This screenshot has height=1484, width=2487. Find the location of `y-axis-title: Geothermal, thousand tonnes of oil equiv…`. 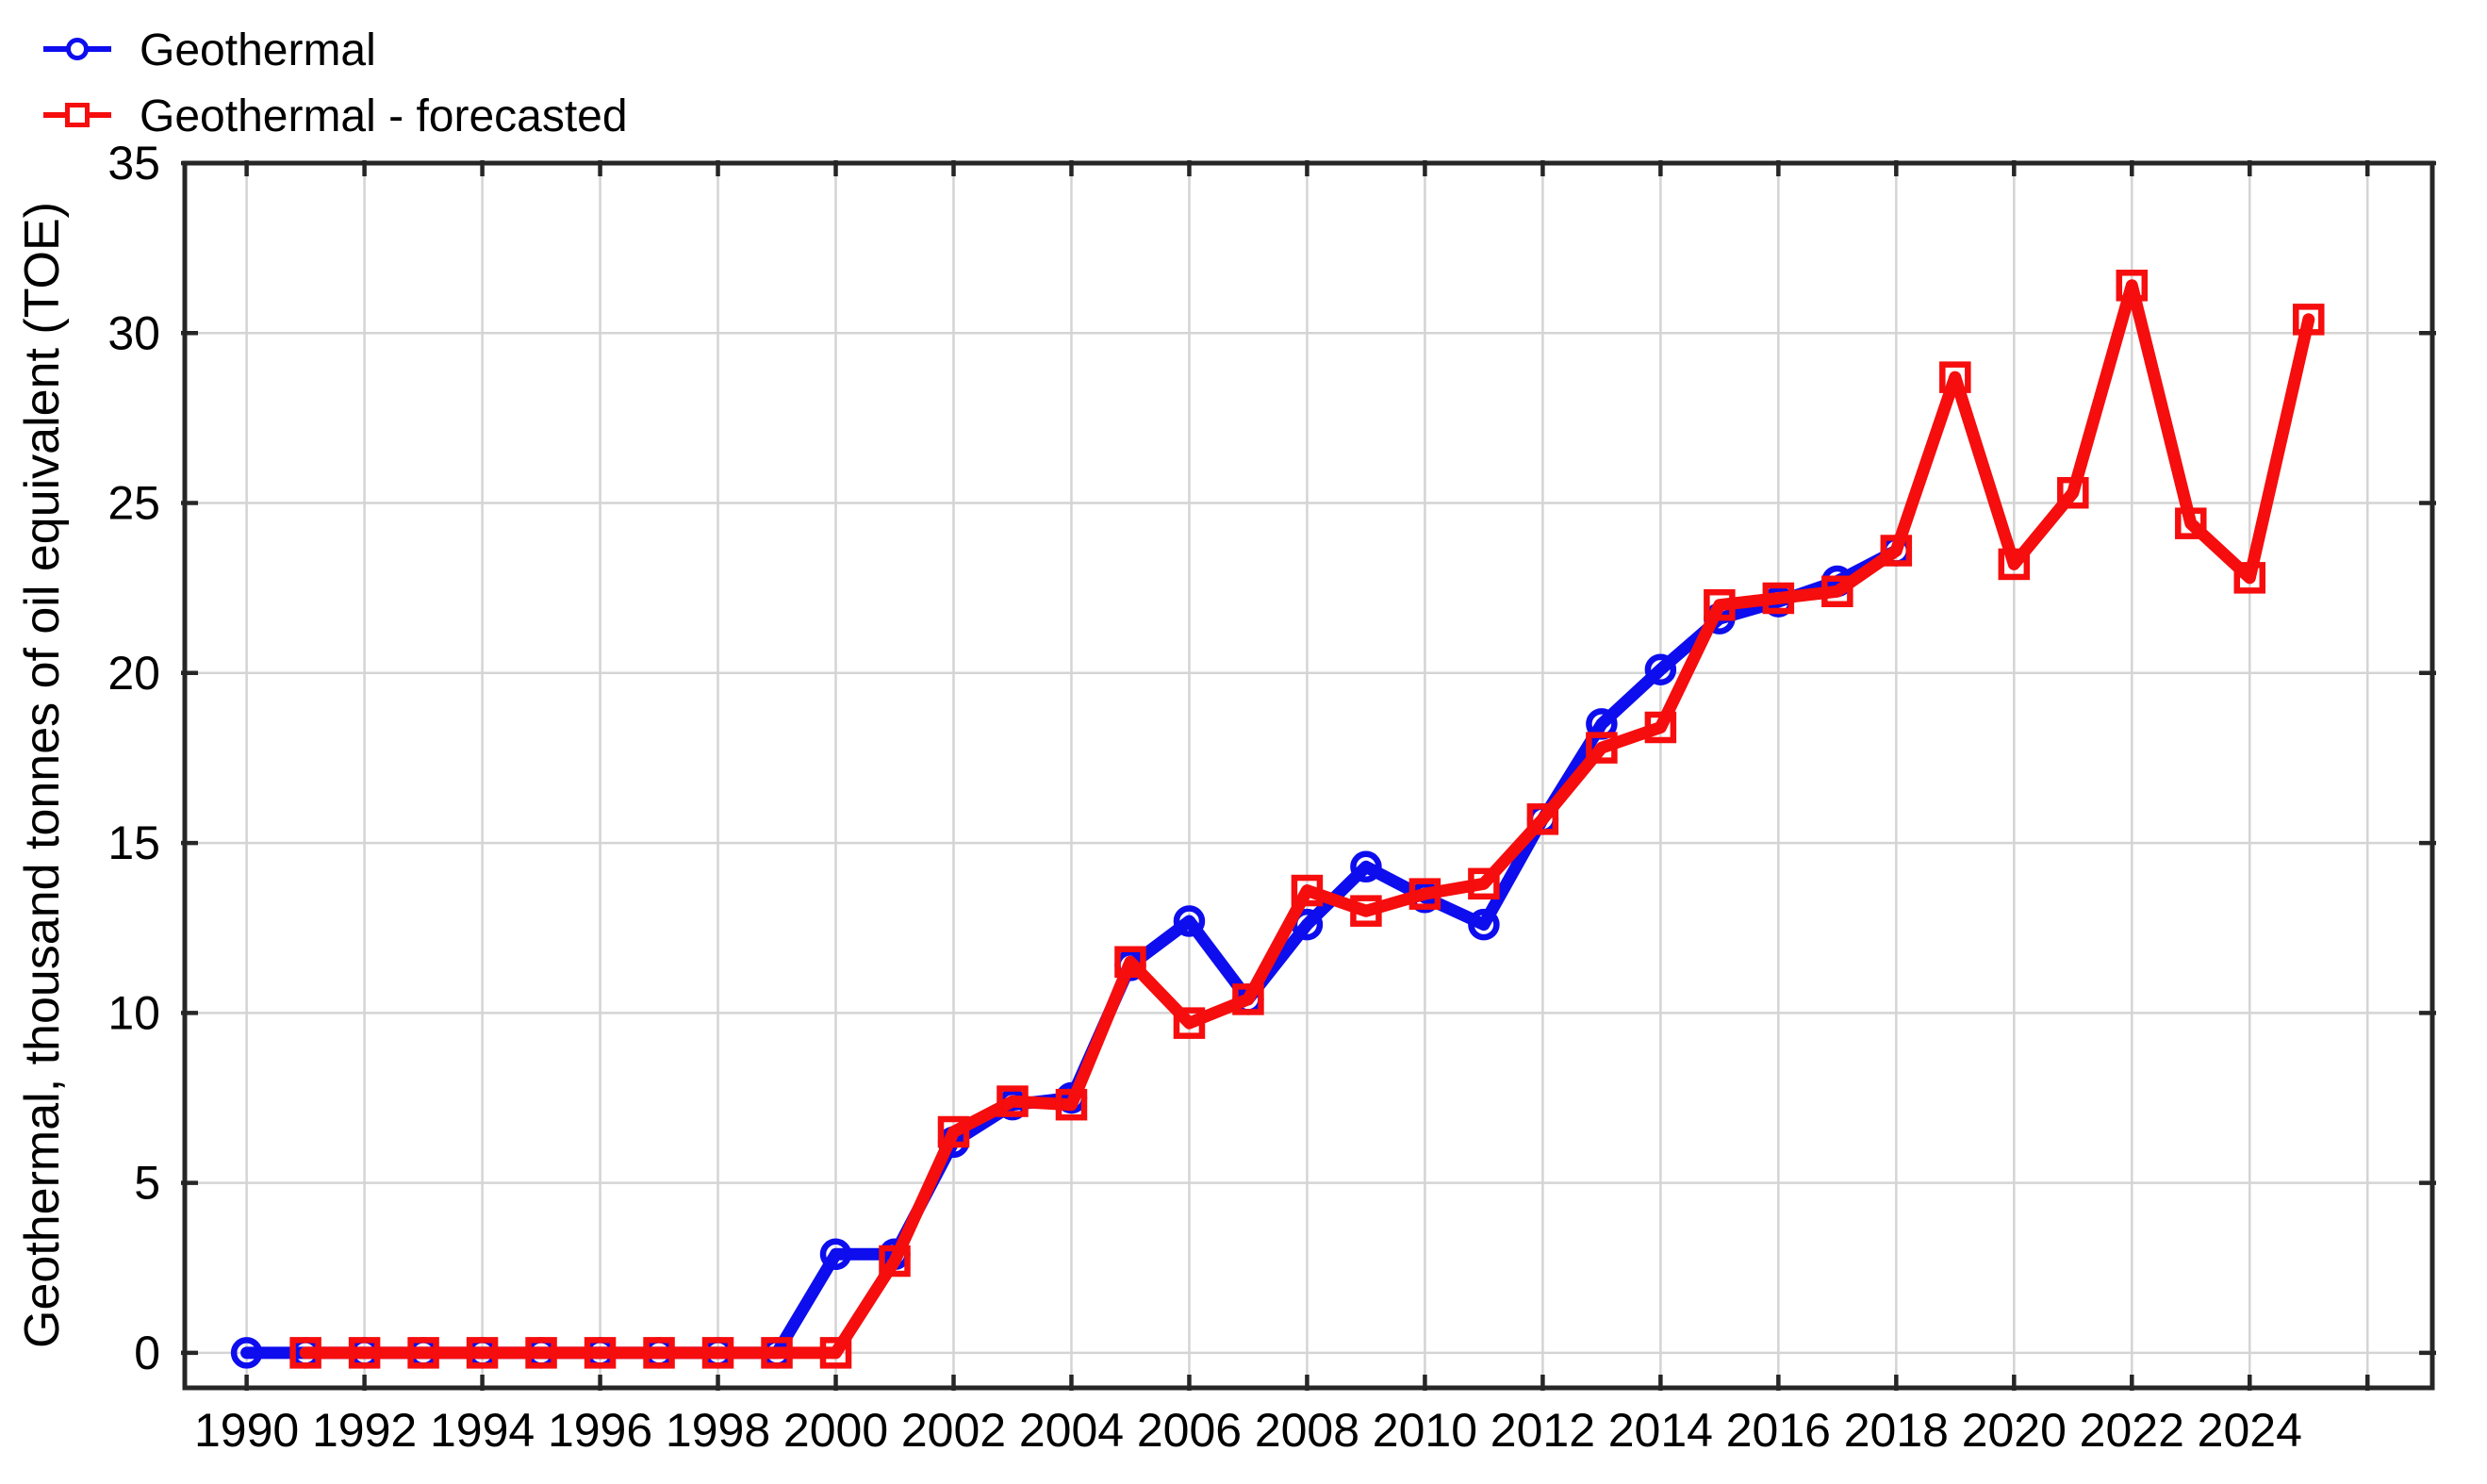

y-axis-title: Geothermal, thousand tonnes of oil equiv… is located at coordinates (42, 775).